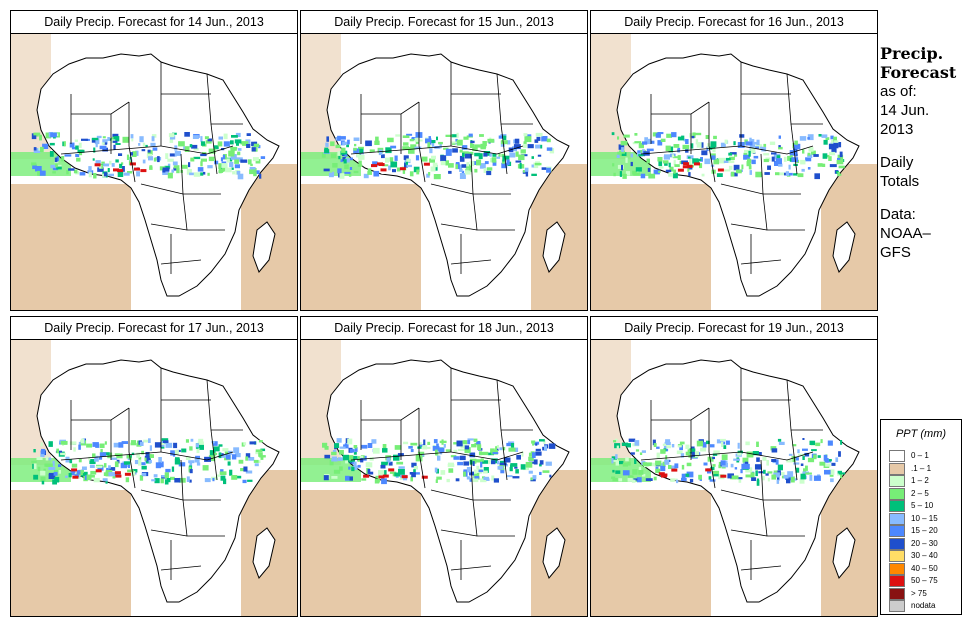  What do you see at coordinates (897, 456) in the screenshot?
I see `legend-swatch` at bounding box center [897, 456].